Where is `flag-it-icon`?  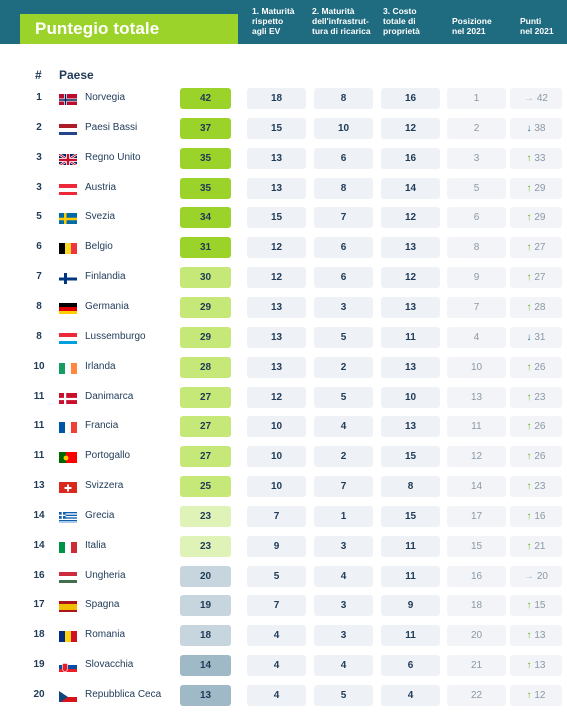 flag-it-icon is located at coordinates (68, 547).